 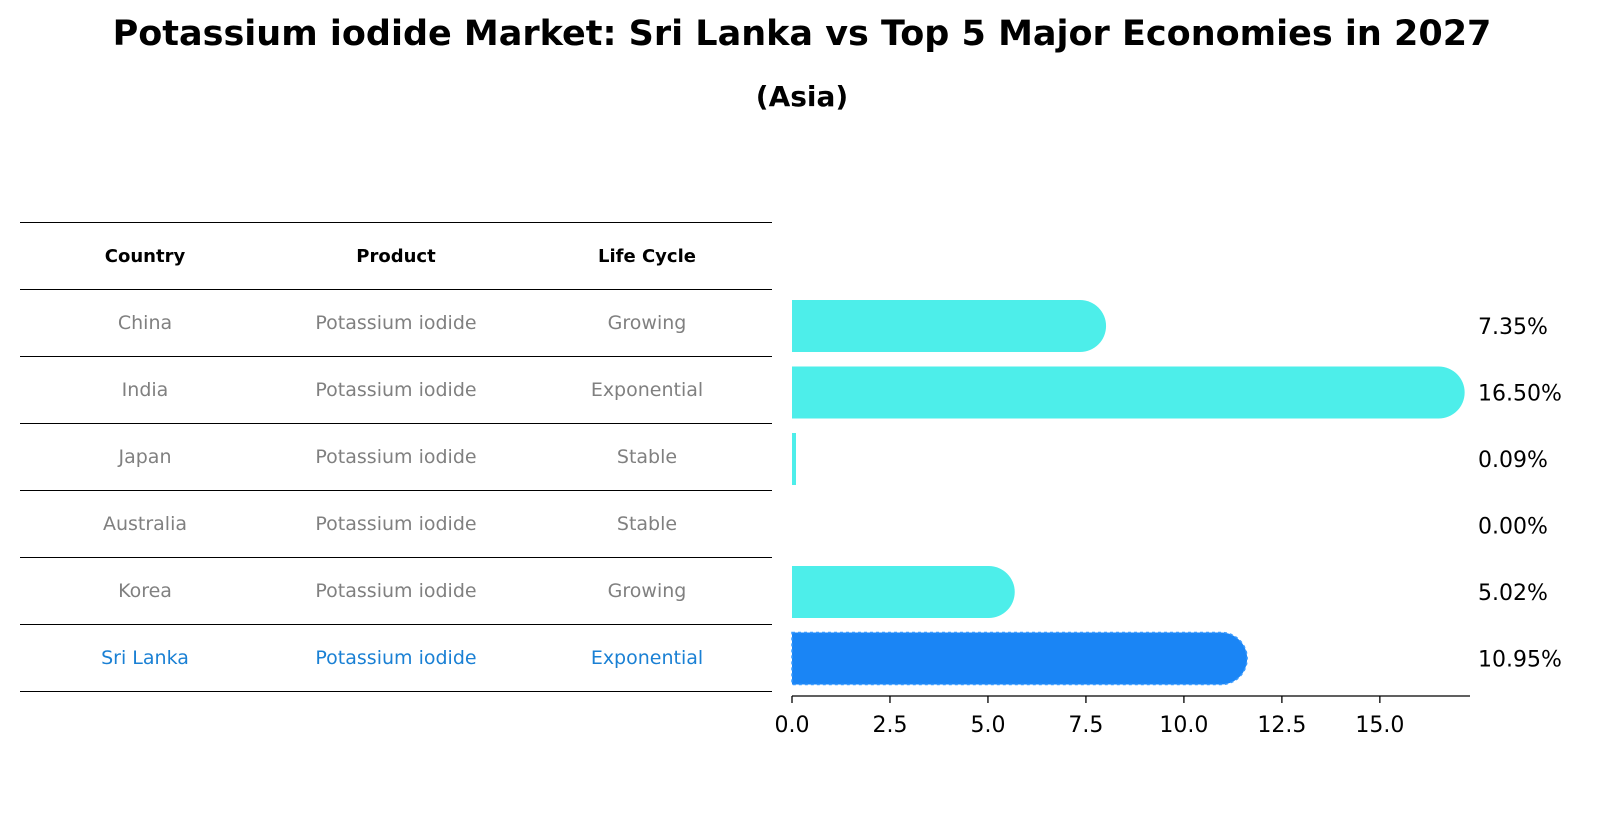 What do you see at coordinates (1520, 660) in the screenshot?
I see `value-label-sri-lanka: 10.95%` at bounding box center [1520, 660].